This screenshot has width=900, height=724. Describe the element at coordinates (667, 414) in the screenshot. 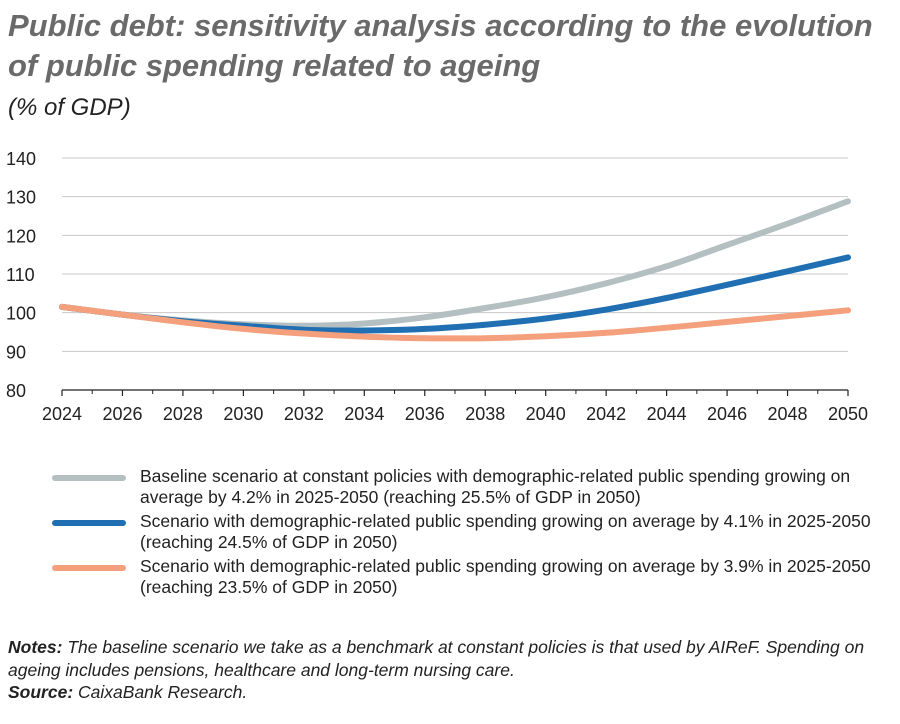

I see `x-tick-label: 2044` at that location.